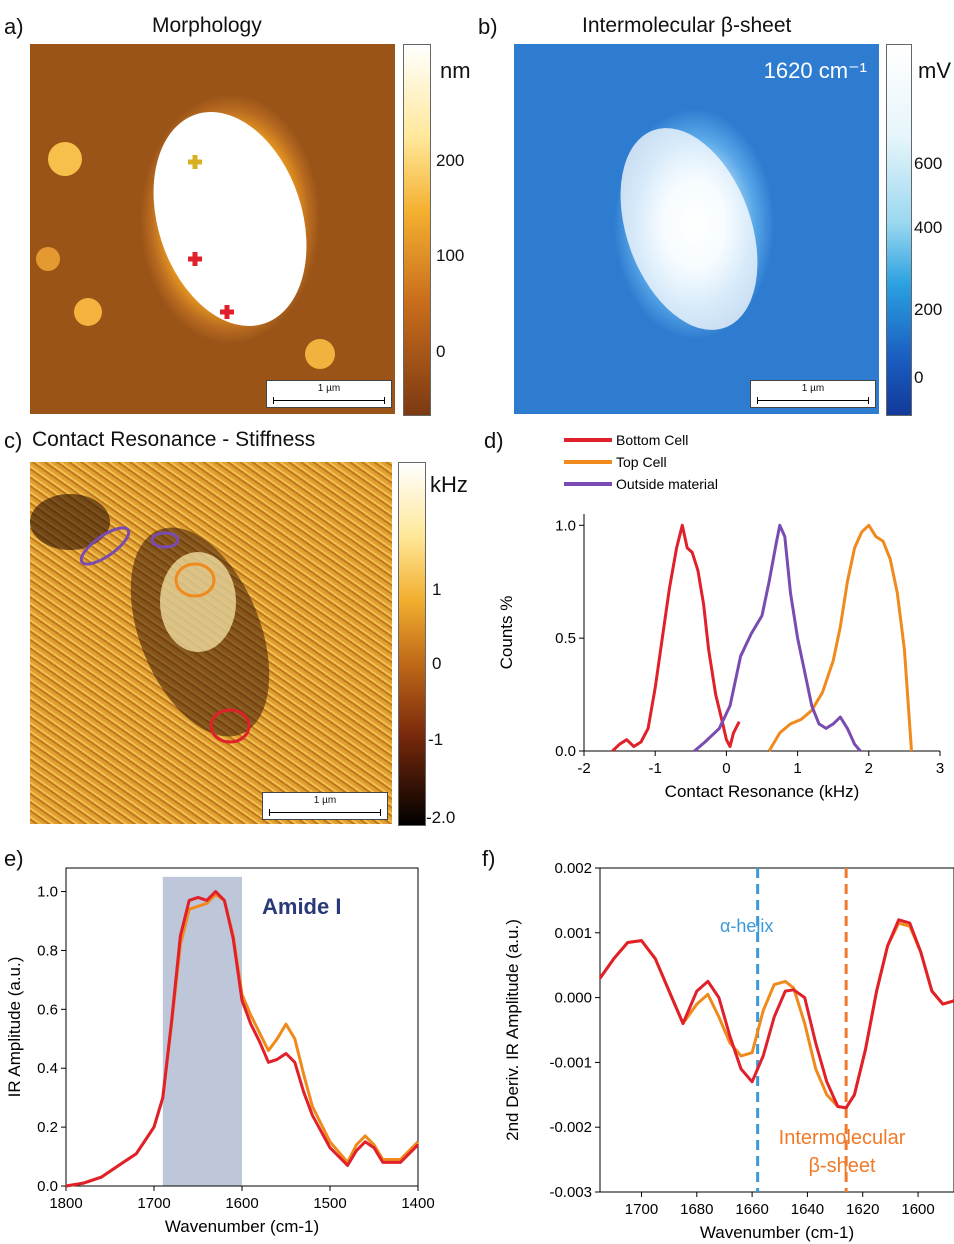 Image resolution: width=954 pixels, height=1244 pixels. I want to click on y-tick-label: 0.001, so click(573, 933).